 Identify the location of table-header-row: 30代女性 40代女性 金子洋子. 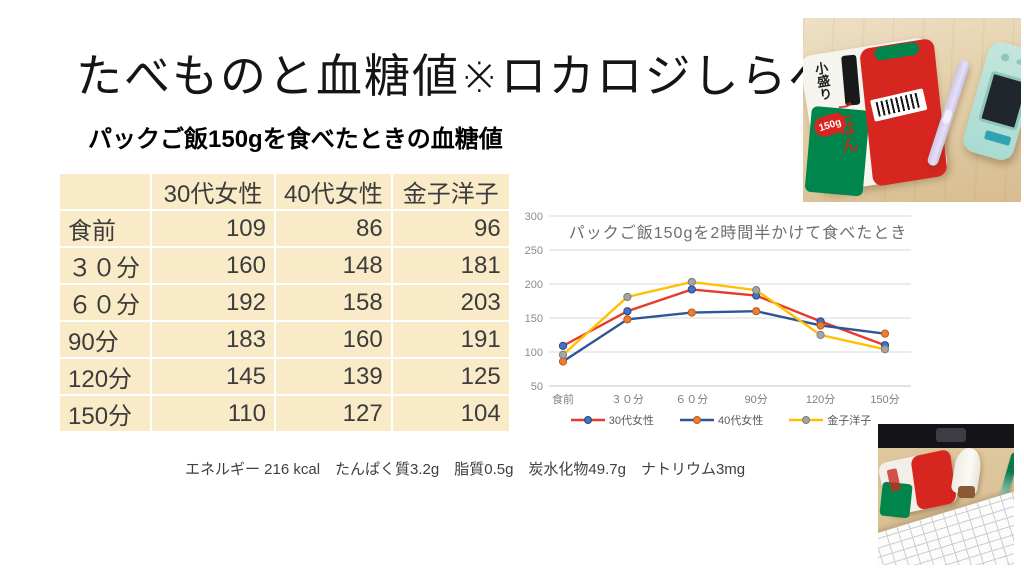
(284, 191).